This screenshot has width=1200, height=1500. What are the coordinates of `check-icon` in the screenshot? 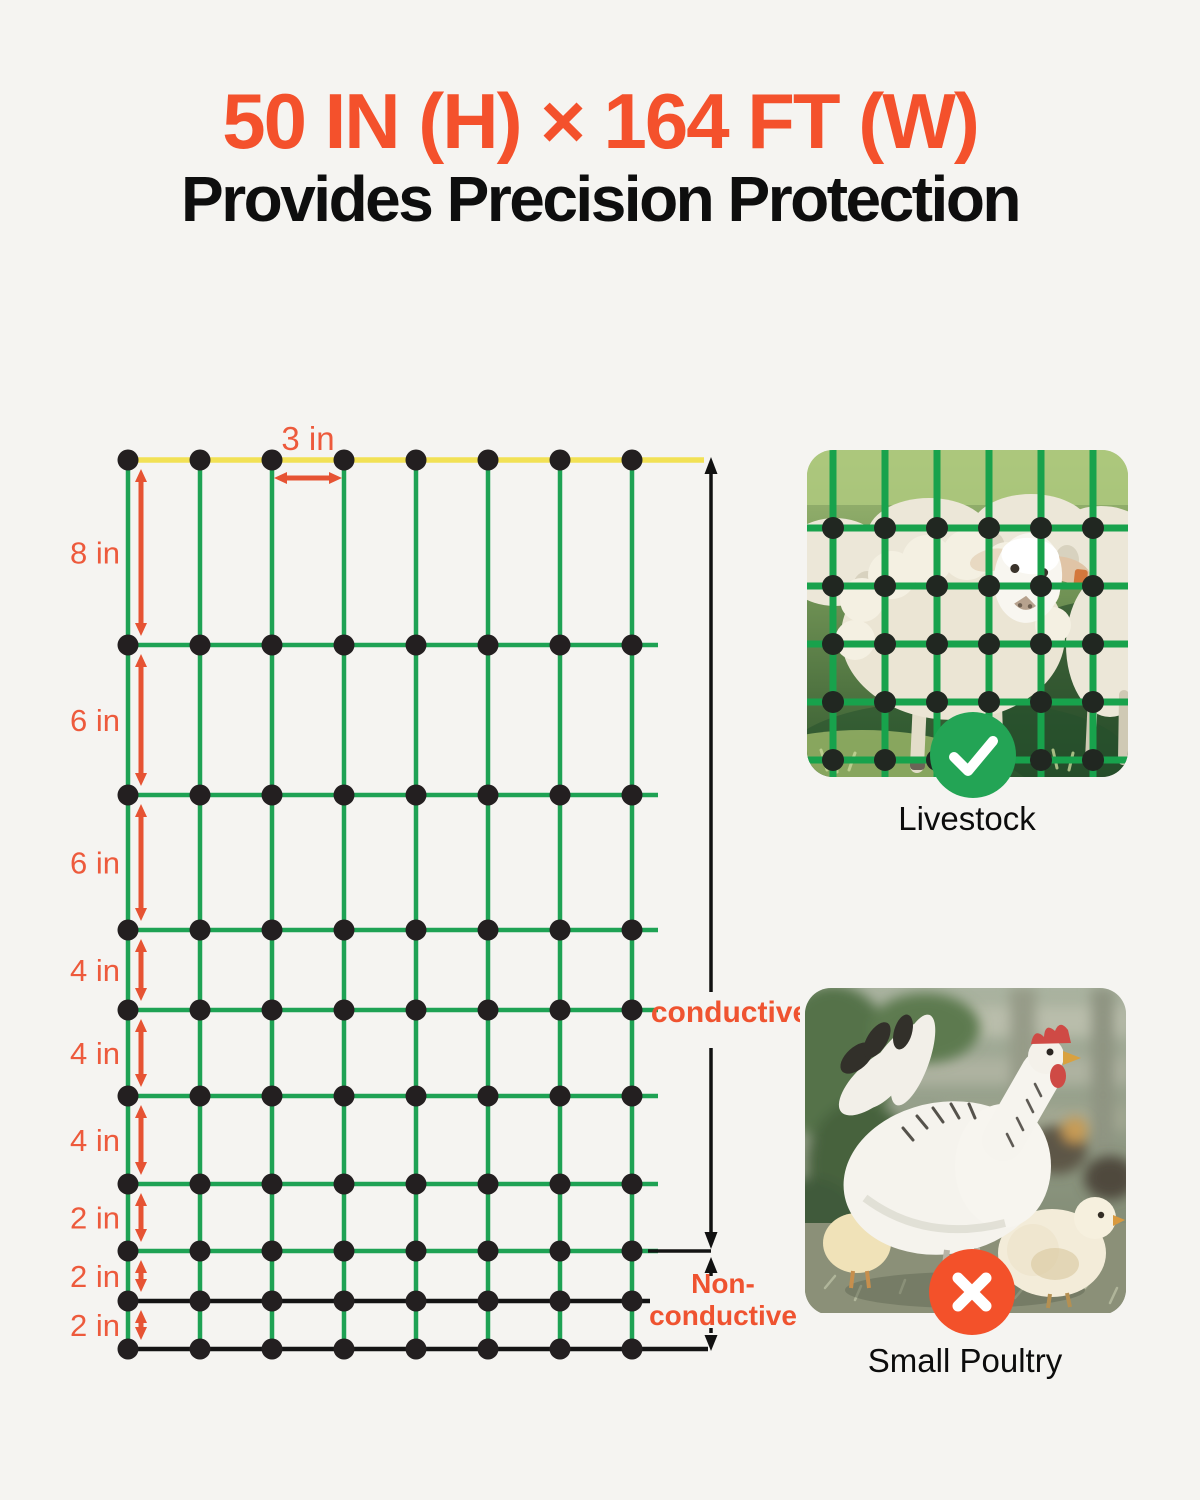 It's located at (973, 755).